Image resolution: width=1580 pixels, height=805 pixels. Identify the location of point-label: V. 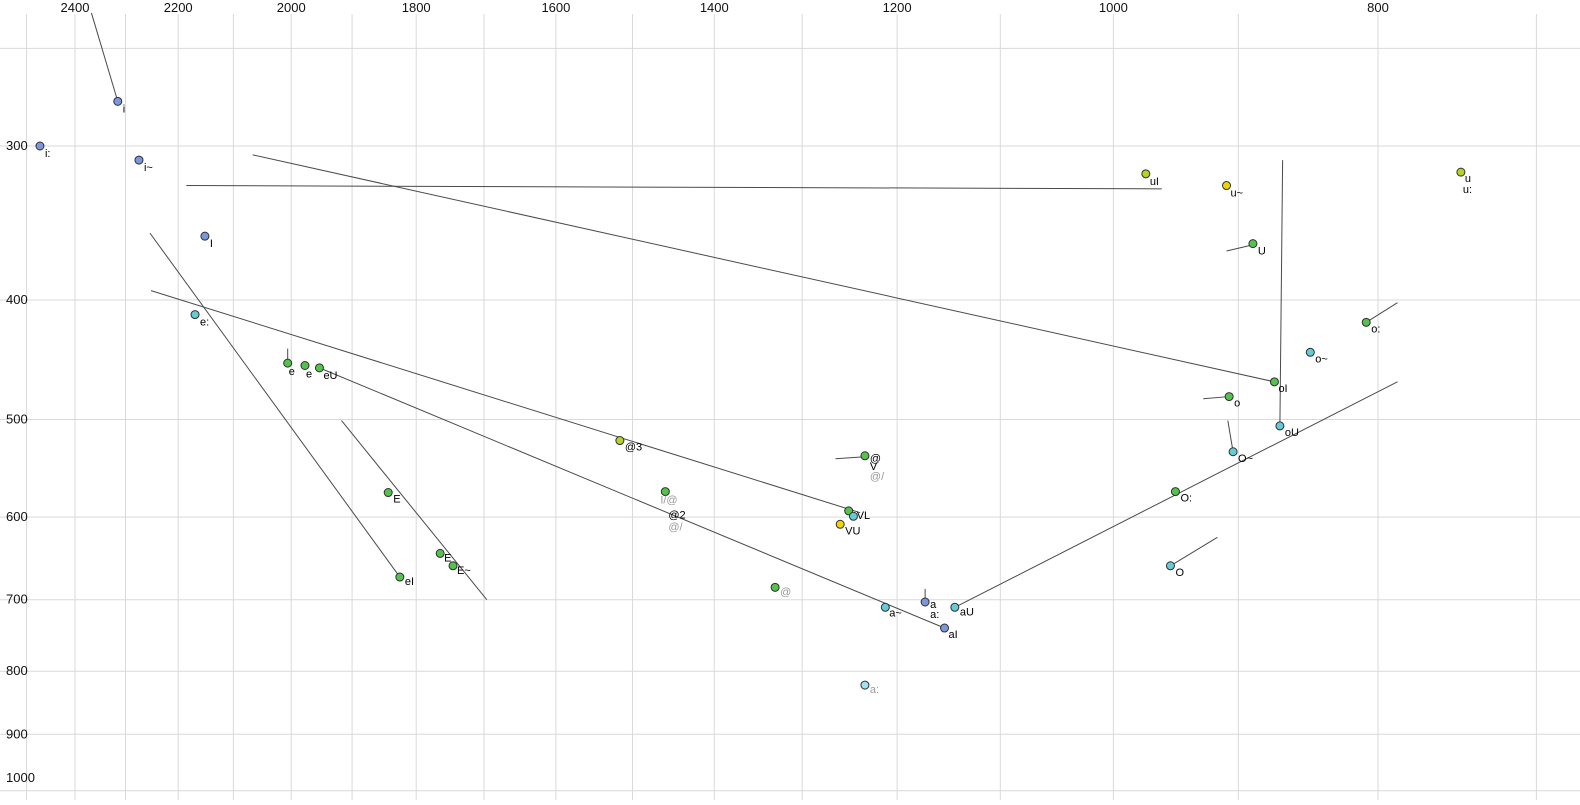
(874, 467).